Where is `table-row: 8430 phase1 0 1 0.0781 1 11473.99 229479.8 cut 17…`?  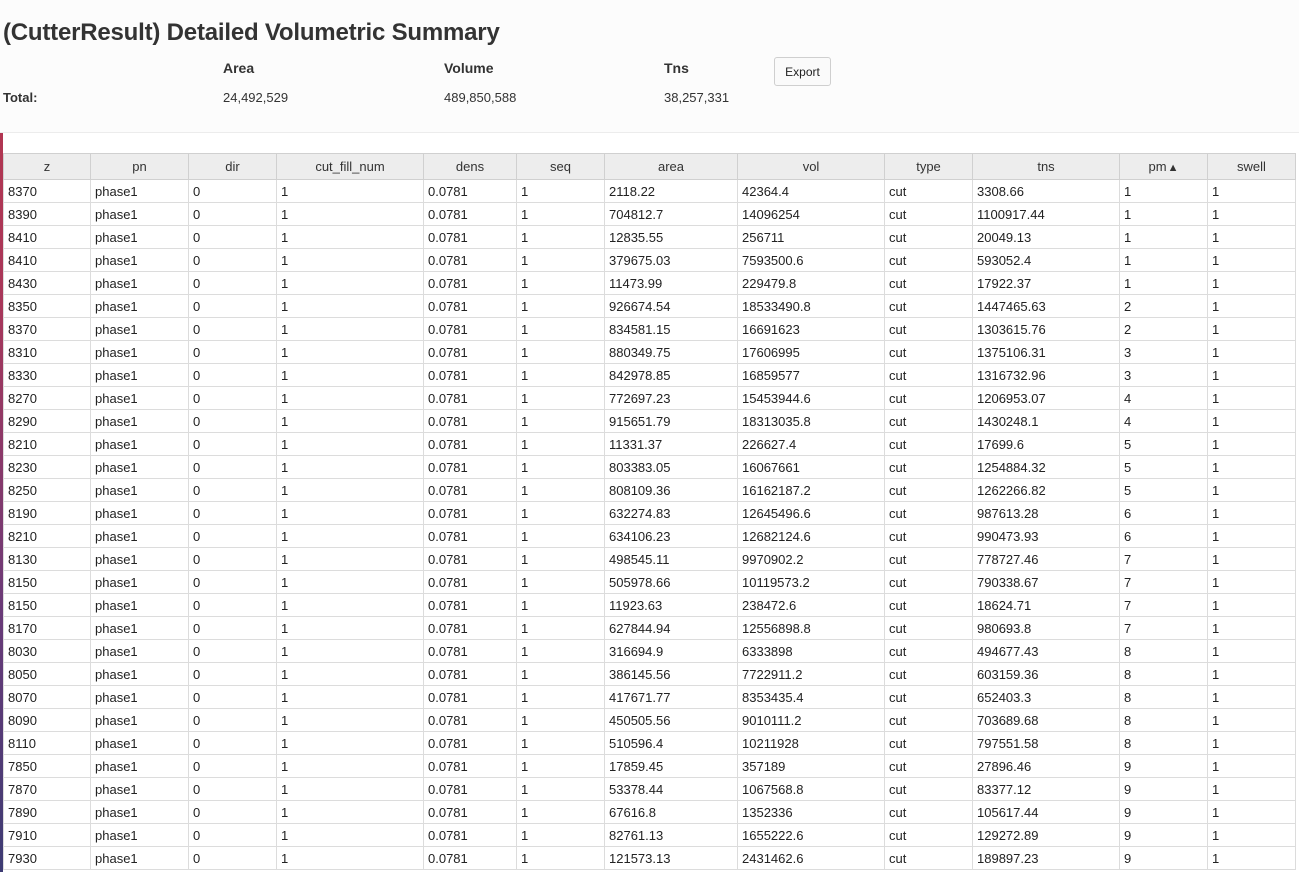 table-row: 8430 phase1 0 1 0.0781 1 11473.99 229479.8 cut 17… is located at coordinates (649, 283).